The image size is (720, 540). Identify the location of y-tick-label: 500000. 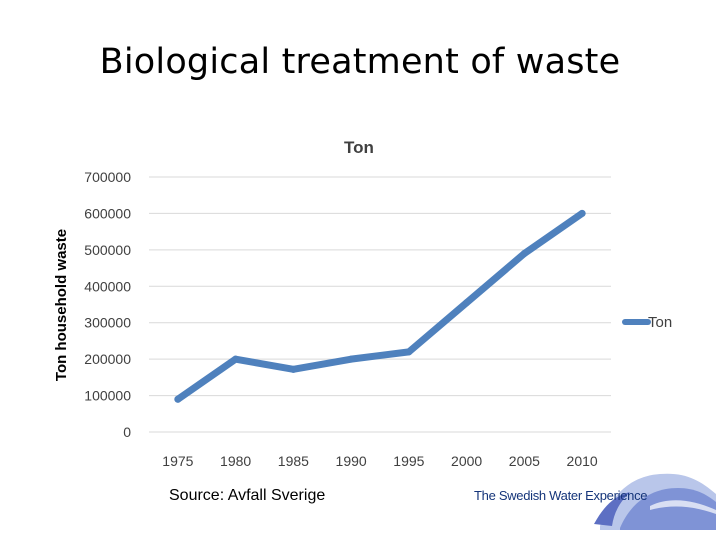
(107, 250).